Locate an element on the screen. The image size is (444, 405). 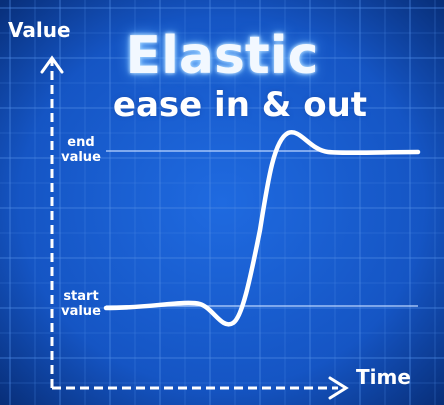
y-axis-label: Value is located at coordinates (39, 30).